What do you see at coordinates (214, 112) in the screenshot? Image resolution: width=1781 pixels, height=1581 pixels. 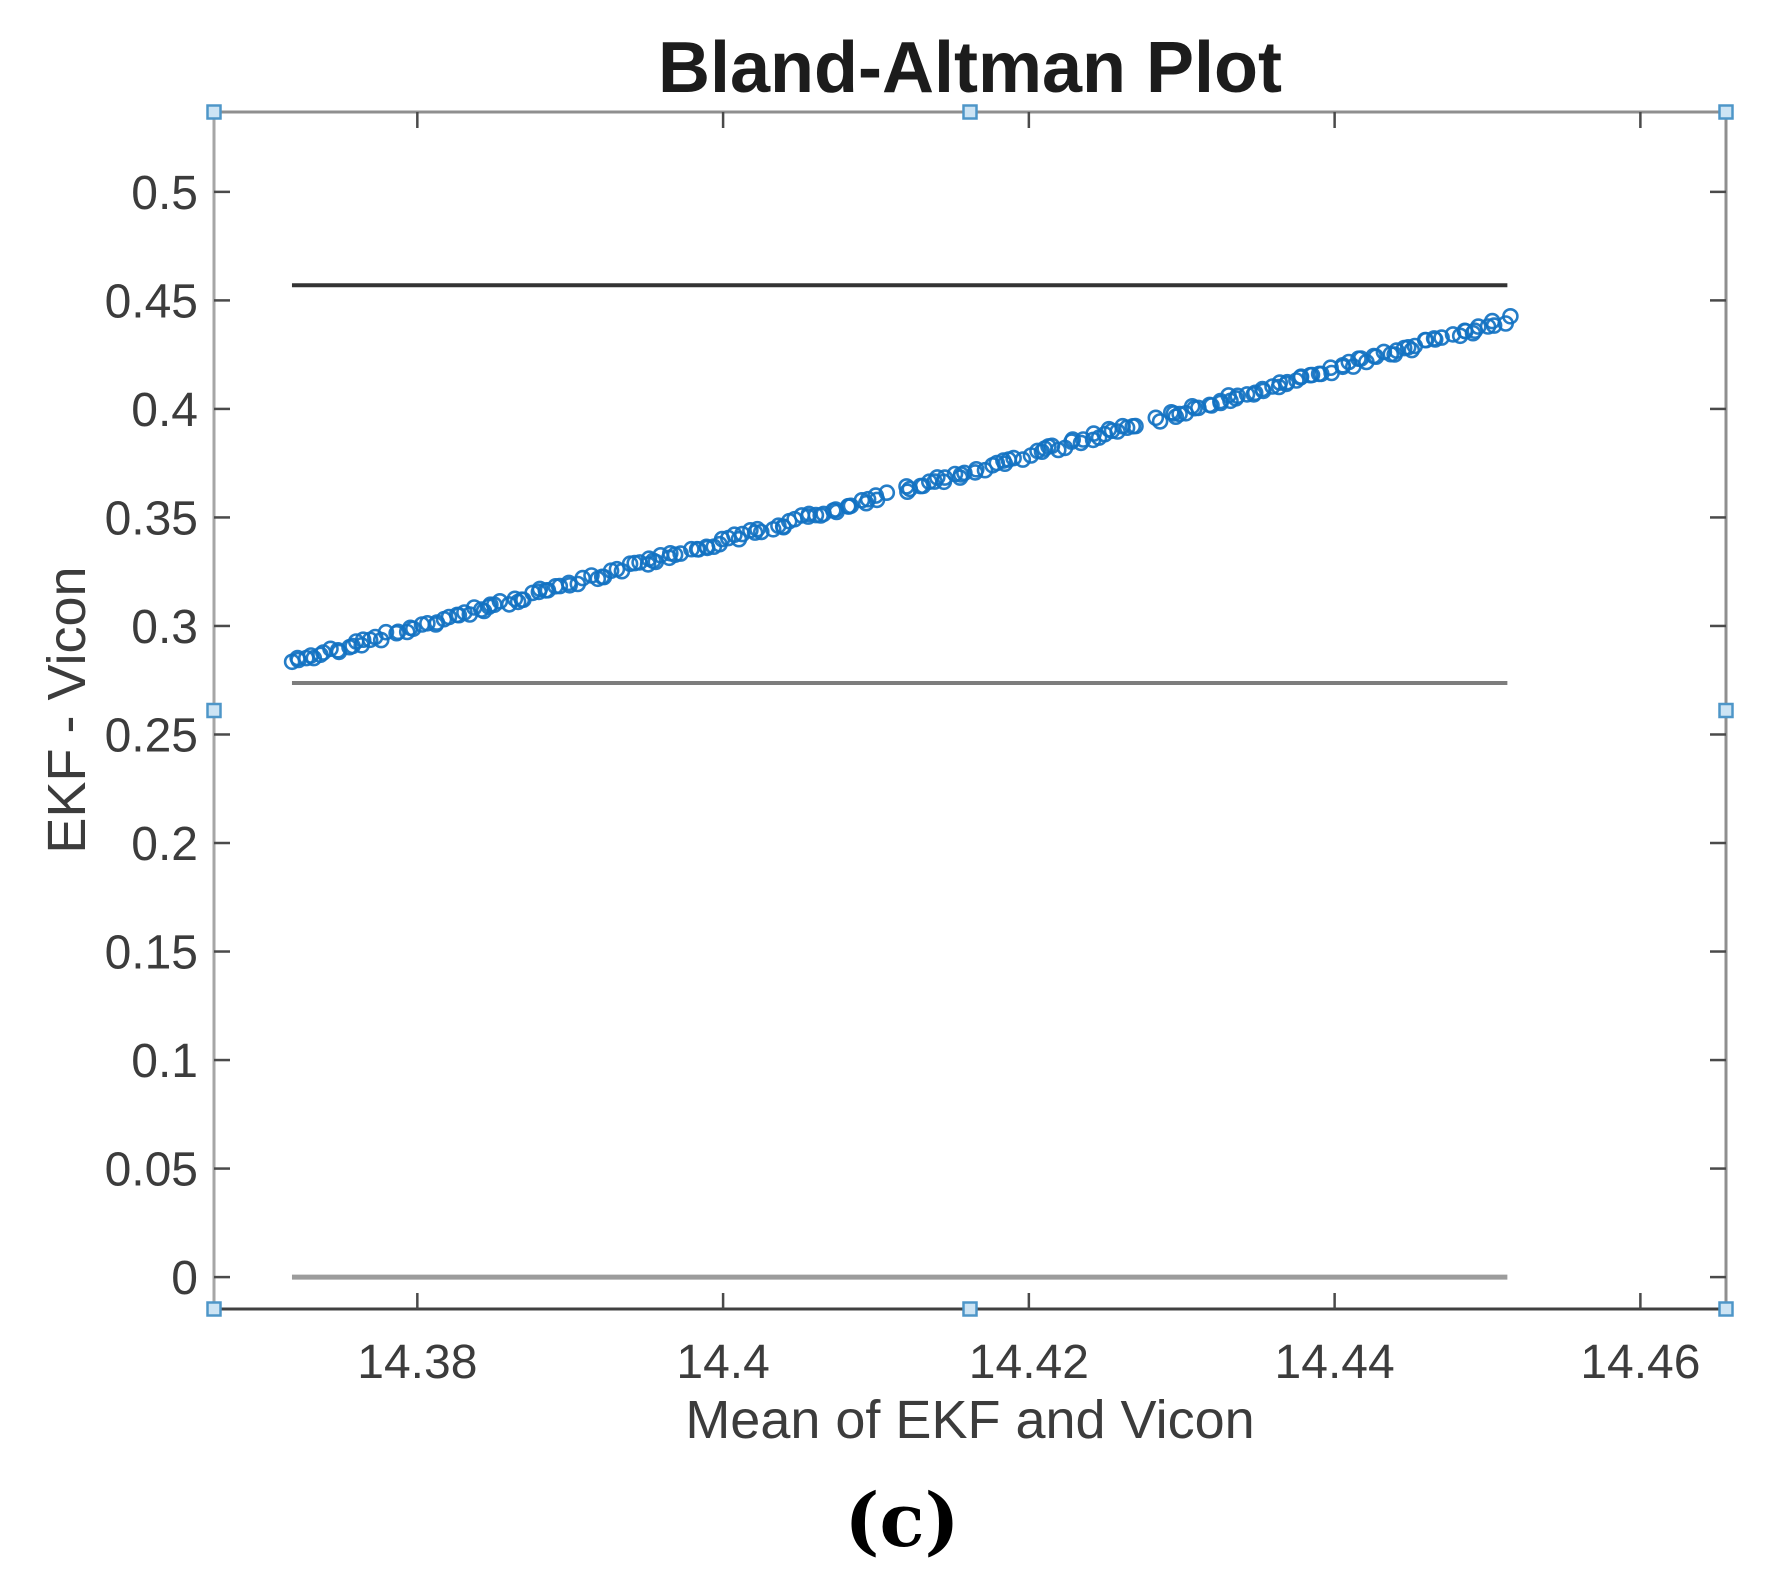 I see `selection-handle-top-left` at bounding box center [214, 112].